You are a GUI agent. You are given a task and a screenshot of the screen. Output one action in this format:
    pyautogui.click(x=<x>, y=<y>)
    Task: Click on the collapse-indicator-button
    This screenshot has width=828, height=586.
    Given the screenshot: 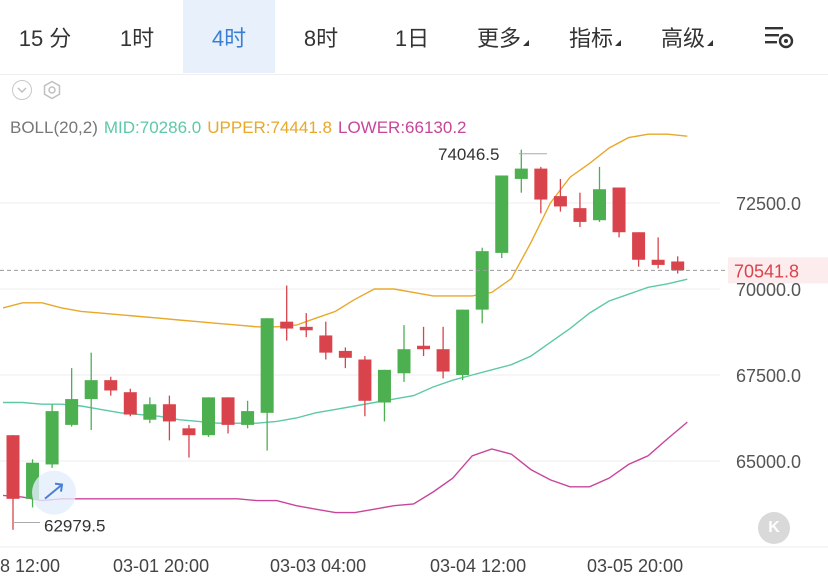 What is the action you would take?
    pyautogui.click(x=22, y=90)
    